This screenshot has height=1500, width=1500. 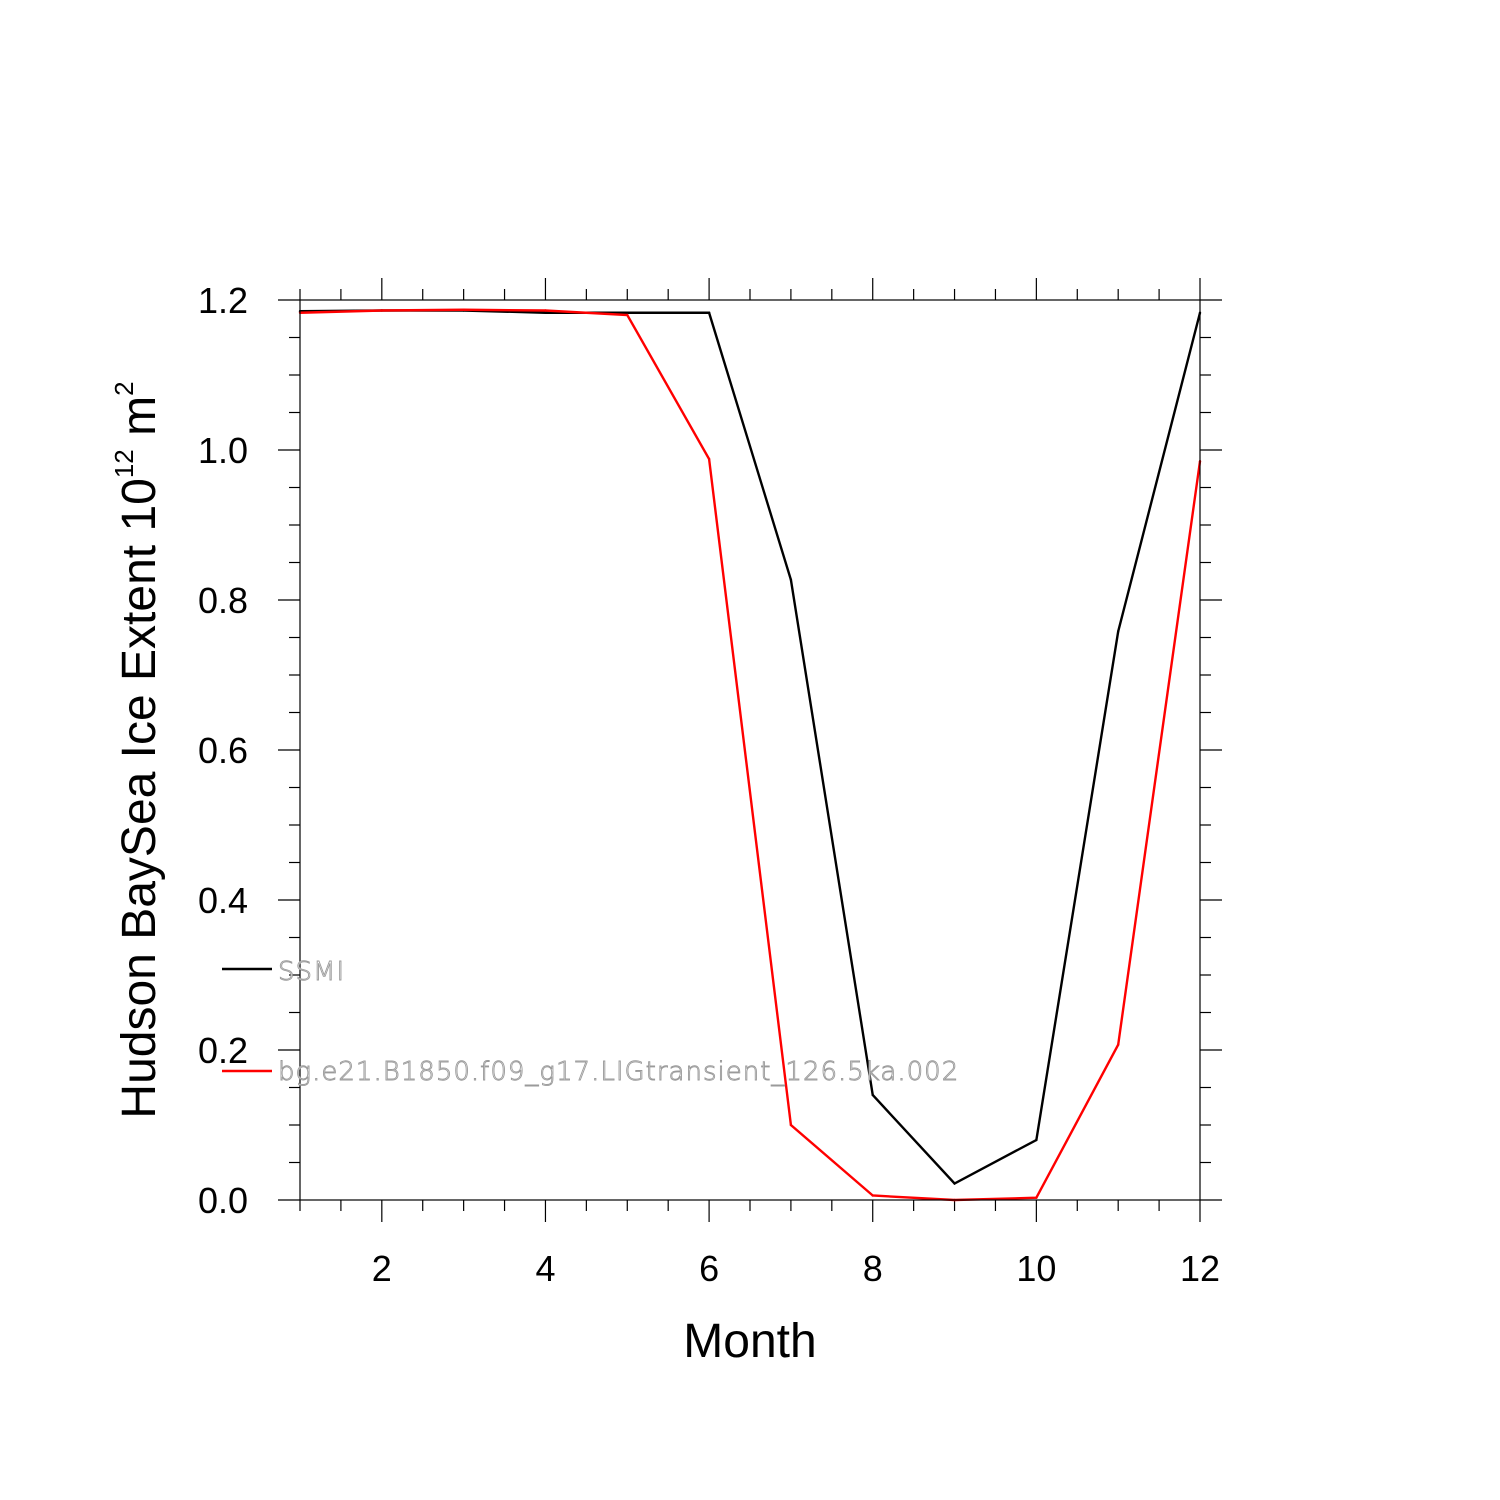 I want to click on y-tick-label: 0.6, so click(x=223, y=750).